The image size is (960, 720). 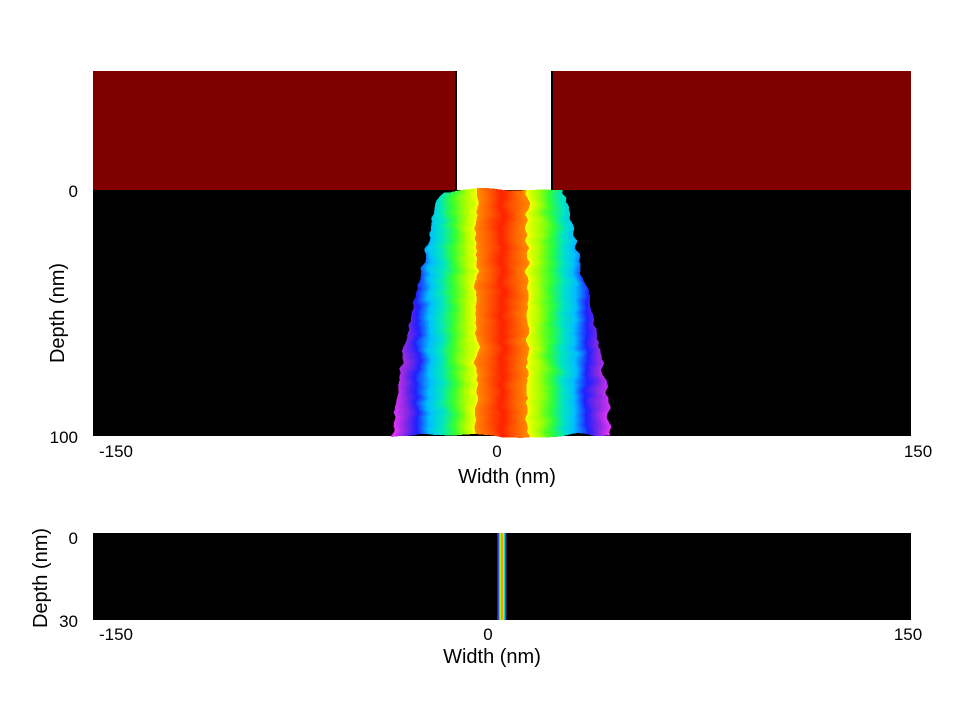 What do you see at coordinates (58, 313) in the screenshot?
I see `top-ylabel: Depth (nm)` at bounding box center [58, 313].